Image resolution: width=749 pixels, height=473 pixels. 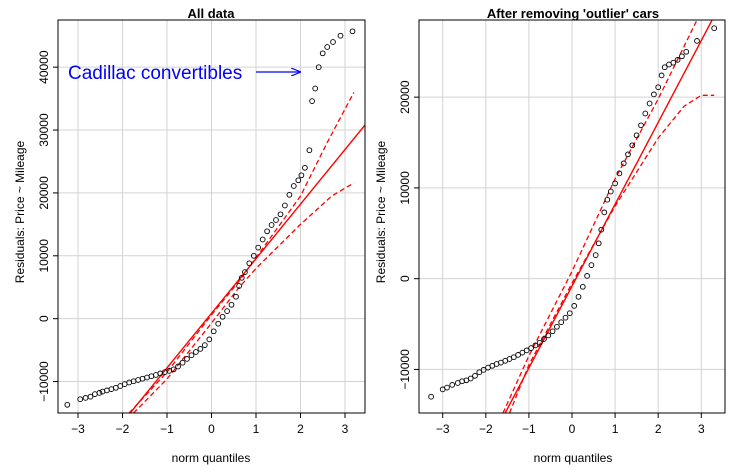 I want to click on panel1-y-tick-label: 0, so click(x=44, y=318).